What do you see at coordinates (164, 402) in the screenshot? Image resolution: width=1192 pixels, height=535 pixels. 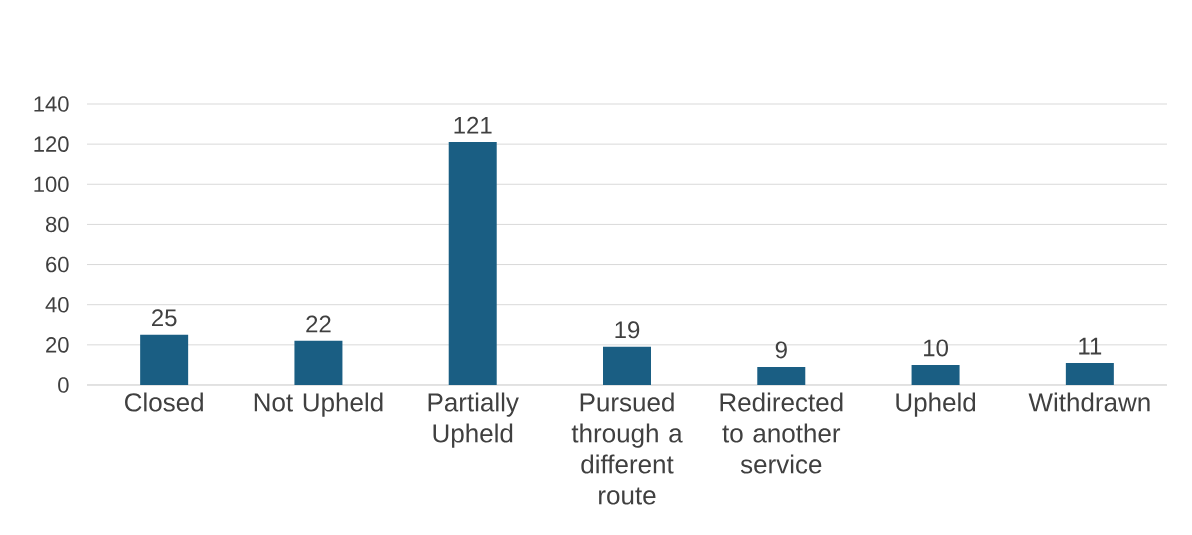 I see `x-tick-label: Closed` at bounding box center [164, 402].